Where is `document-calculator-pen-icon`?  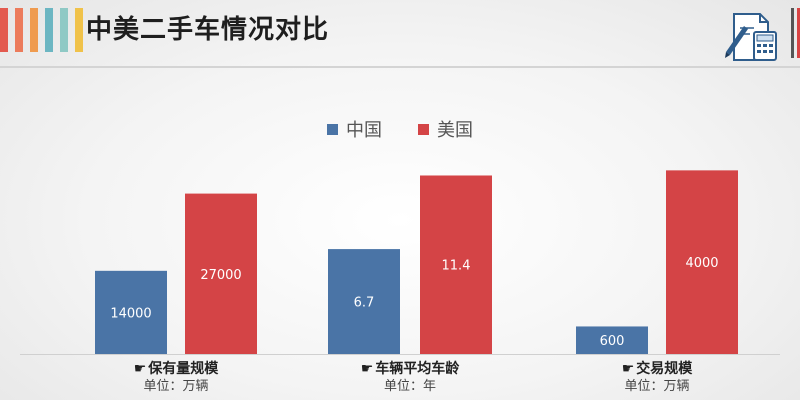
document-calculator-pen-icon is located at coordinates (751, 37).